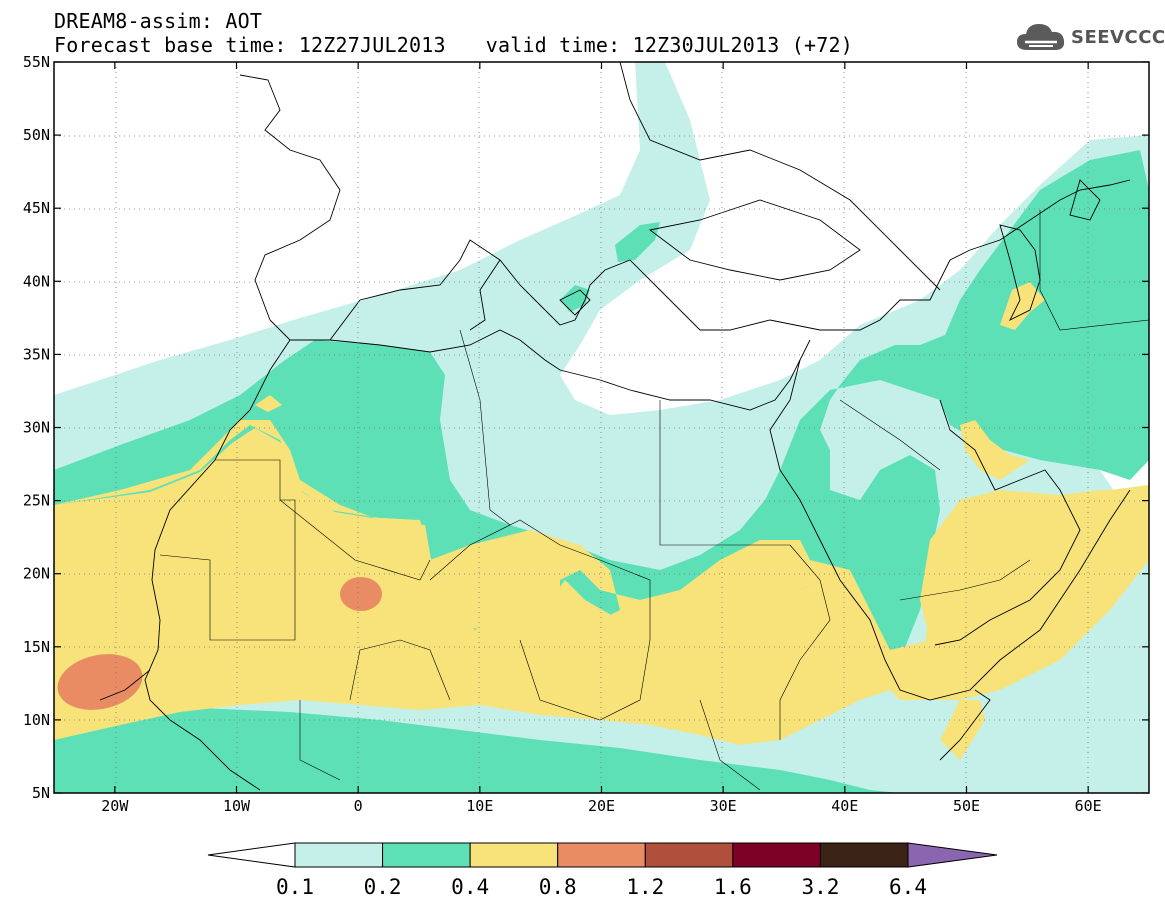  Describe the element at coordinates (844, 806) in the screenshot. I see `lon-tick-label: 40E` at that location.